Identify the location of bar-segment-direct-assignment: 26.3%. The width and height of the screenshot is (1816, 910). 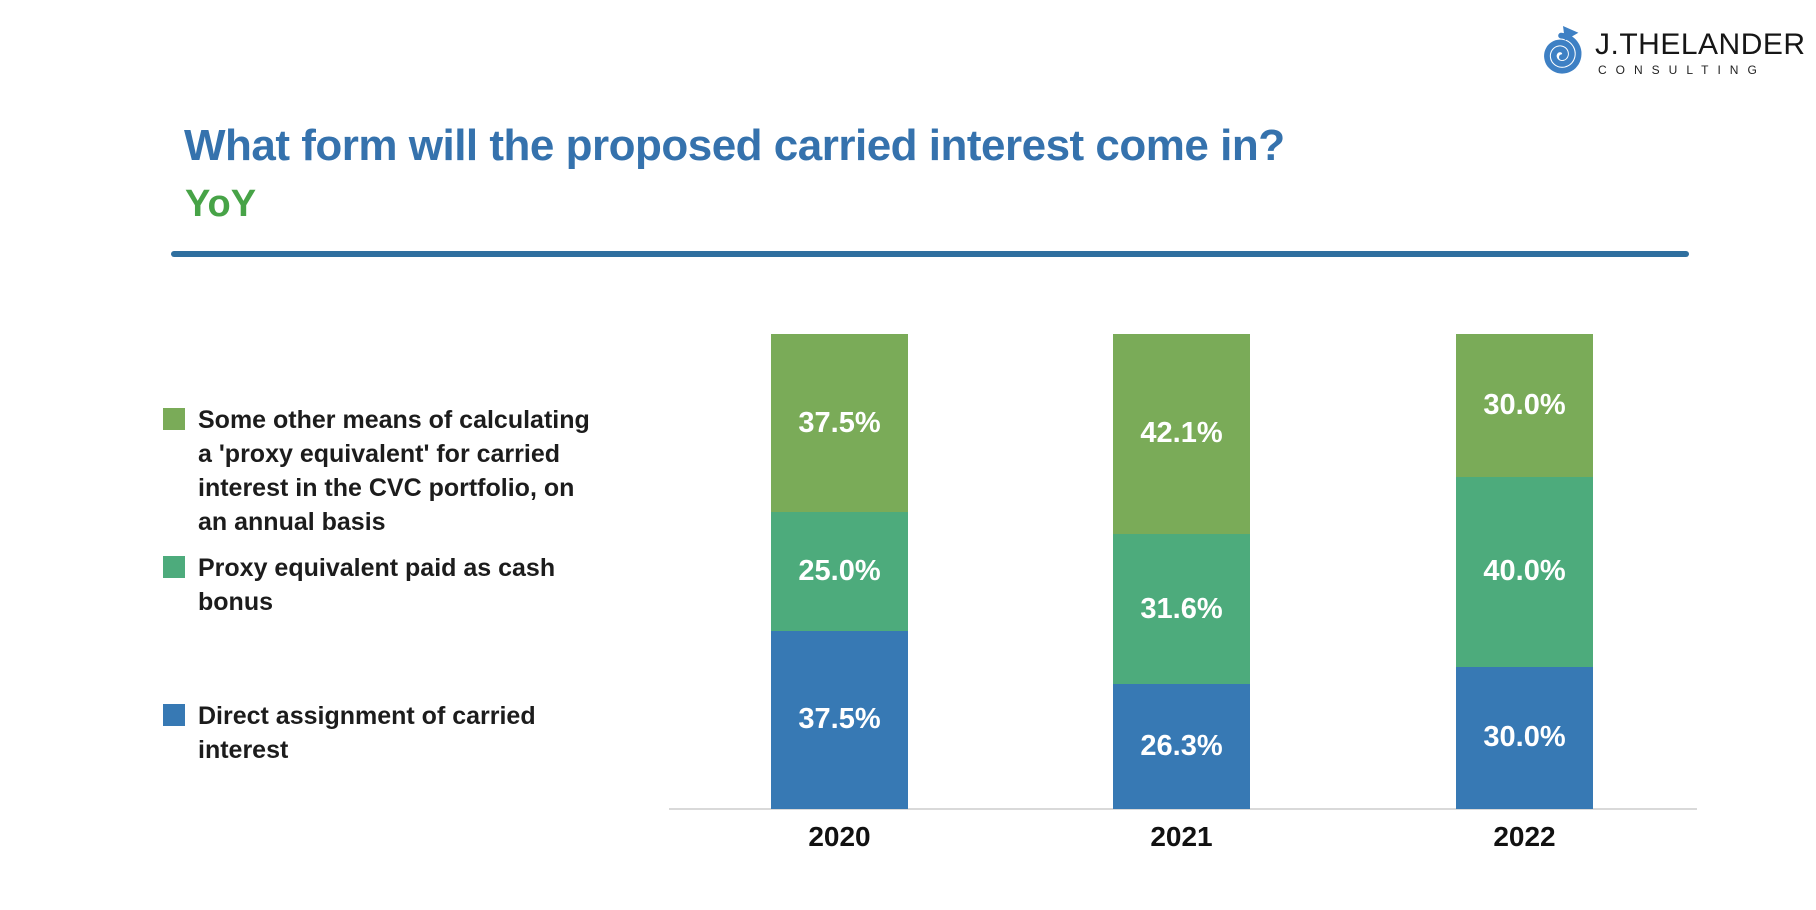
(1181, 746).